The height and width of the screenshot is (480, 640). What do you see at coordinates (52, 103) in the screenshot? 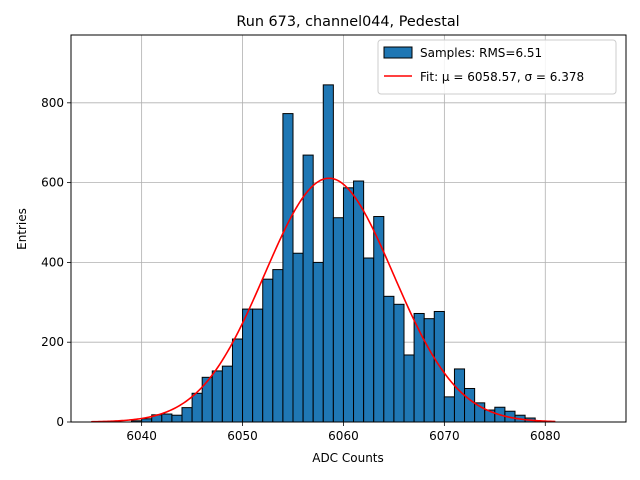
I see `y-tick-label: 800` at bounding box center [52, 103].